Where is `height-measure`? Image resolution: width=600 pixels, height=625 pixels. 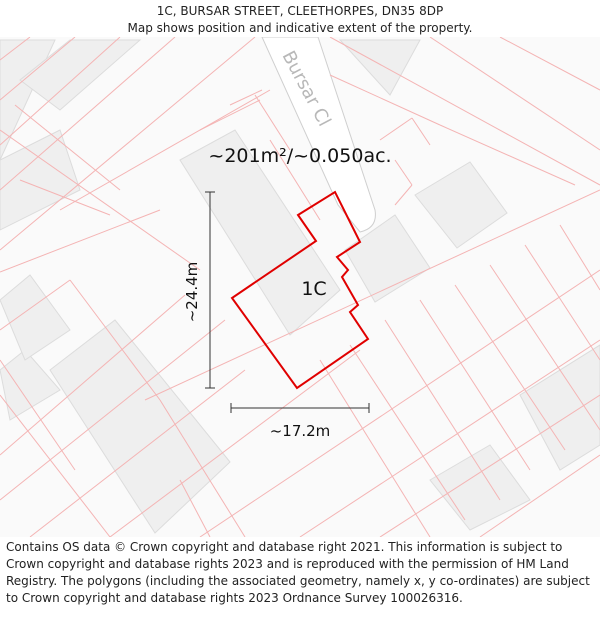
height-measure is located at coordinates (210, 290).